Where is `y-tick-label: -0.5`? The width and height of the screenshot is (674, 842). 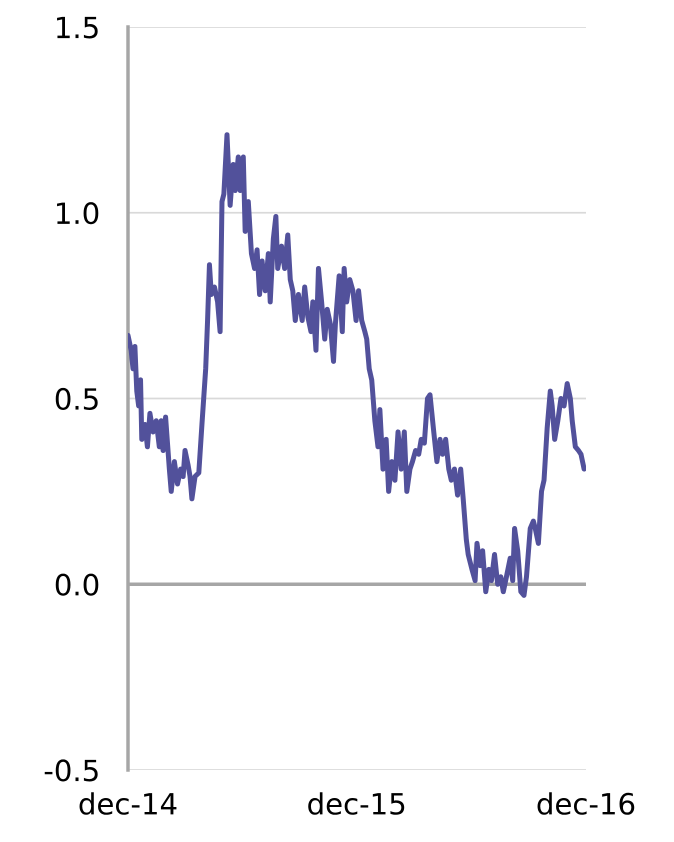
y-tick-label: -0.5 is located at coordinates (71, 770).